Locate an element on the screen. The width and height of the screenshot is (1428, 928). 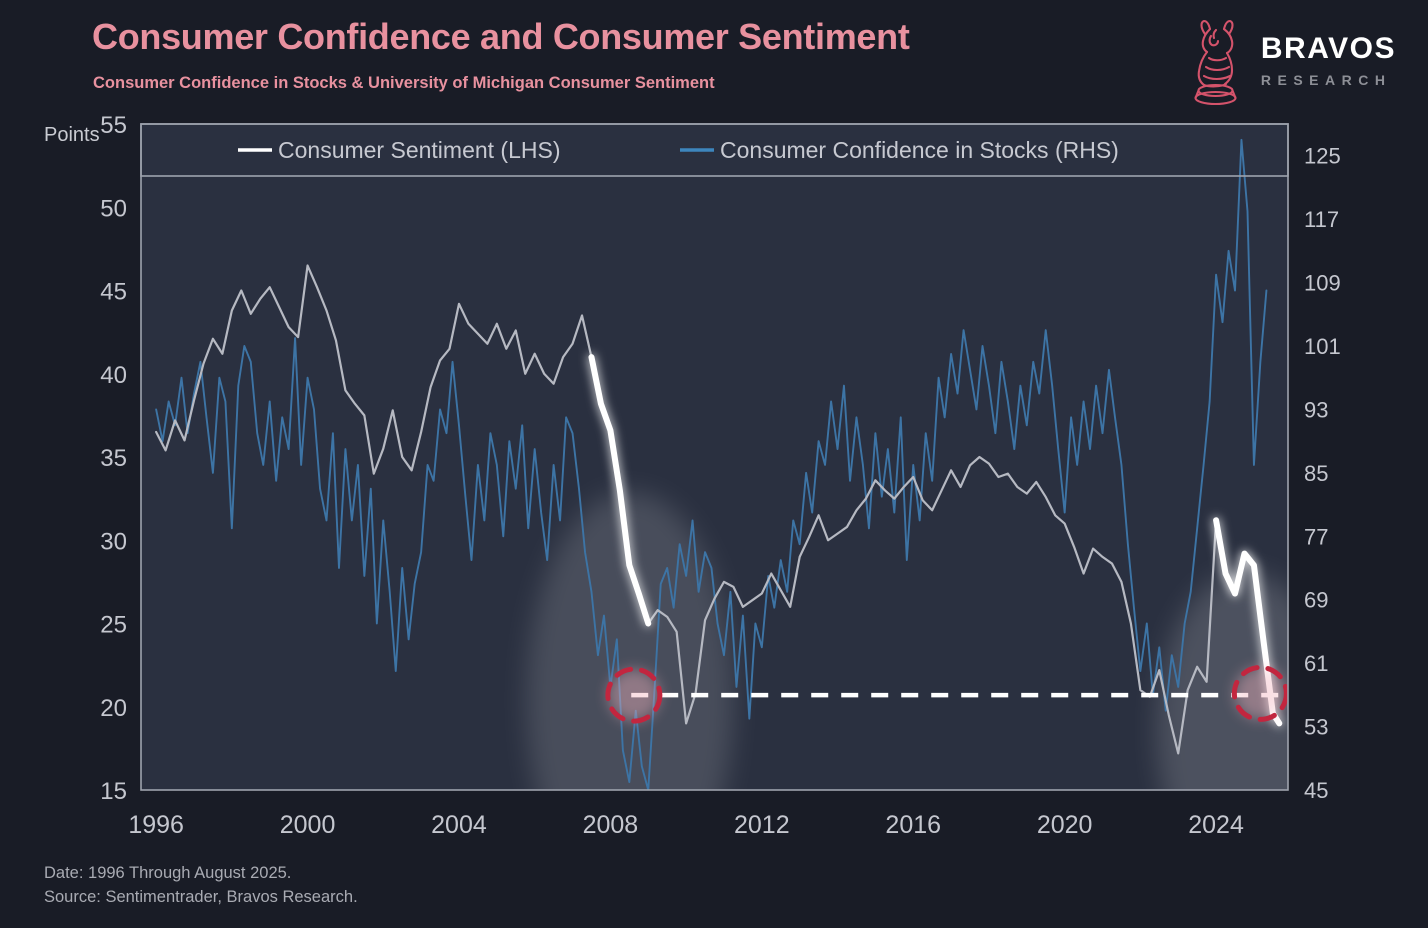
right-tick-93: 93 is located at coordinates (1316, 409).